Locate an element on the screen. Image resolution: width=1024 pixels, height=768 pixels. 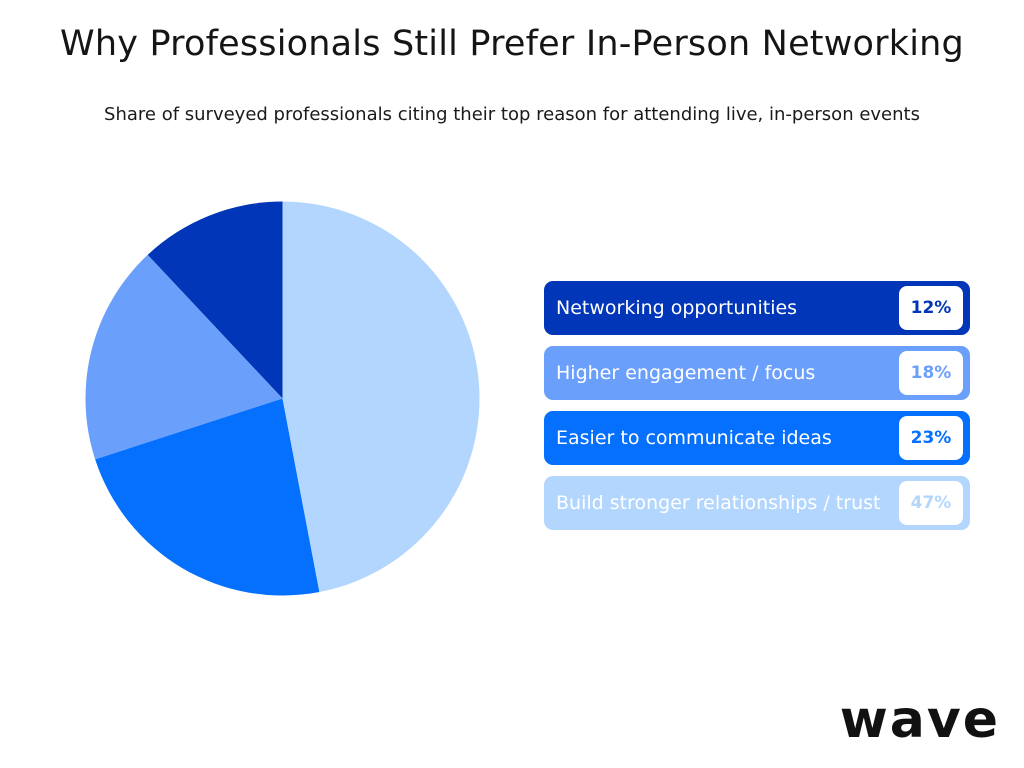
legend-value: 47% is located at coordinates (931, 503).